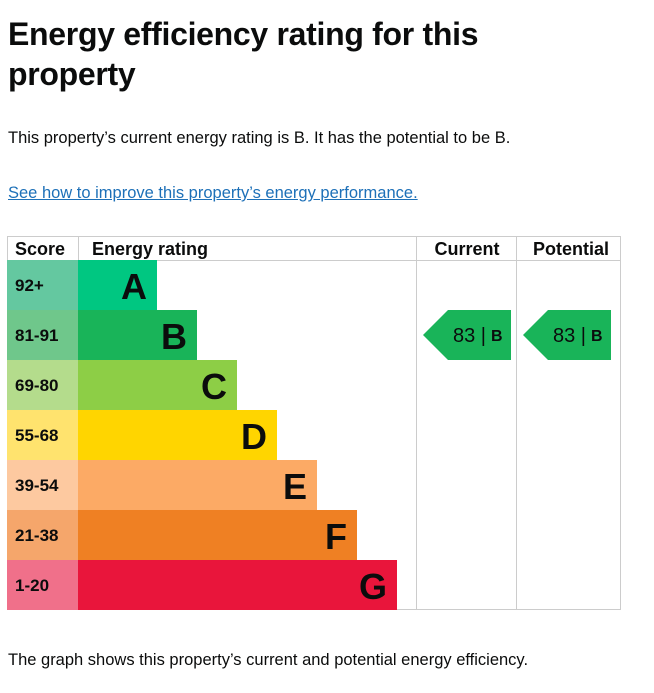  Describe the element at coordinates (469, 336) in the screenshot. I see `current-rating-tag-value: 83 |` at that location.